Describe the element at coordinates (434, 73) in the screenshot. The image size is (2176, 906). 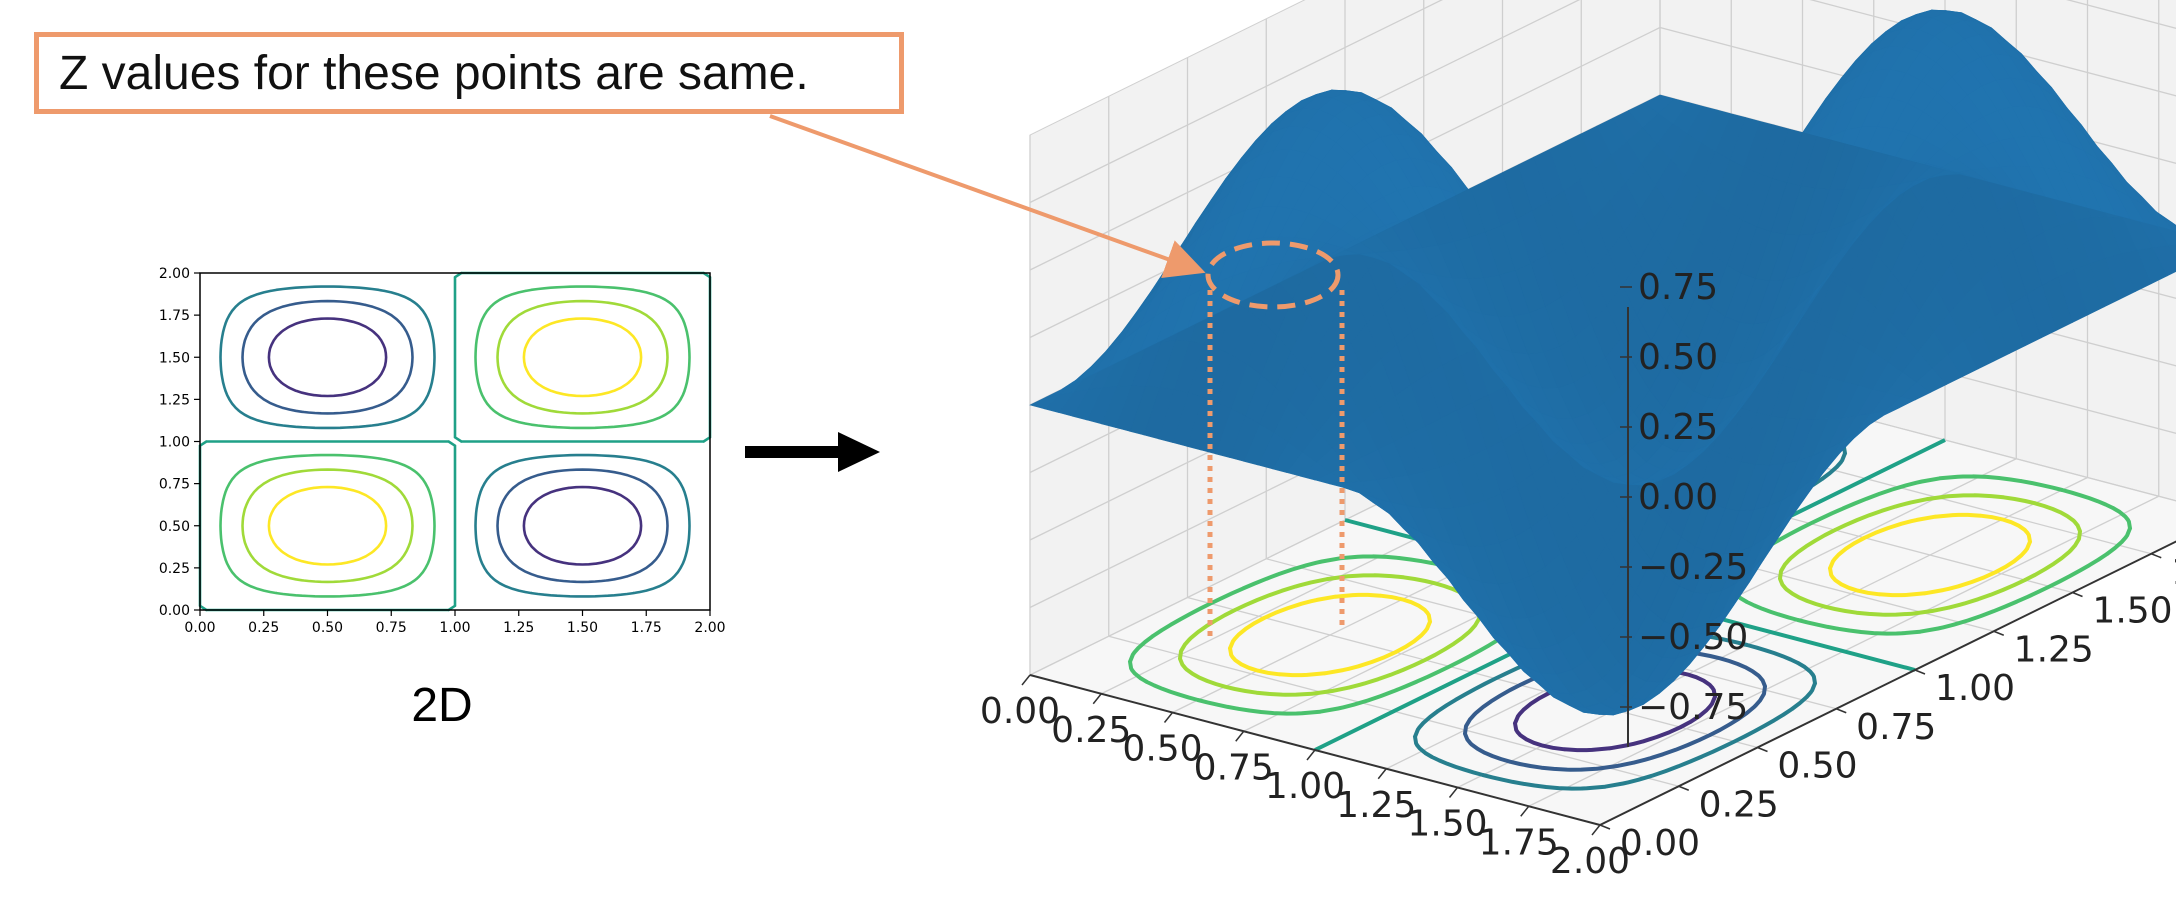
I see `callout-text: Z values for these points are same.` at that location.